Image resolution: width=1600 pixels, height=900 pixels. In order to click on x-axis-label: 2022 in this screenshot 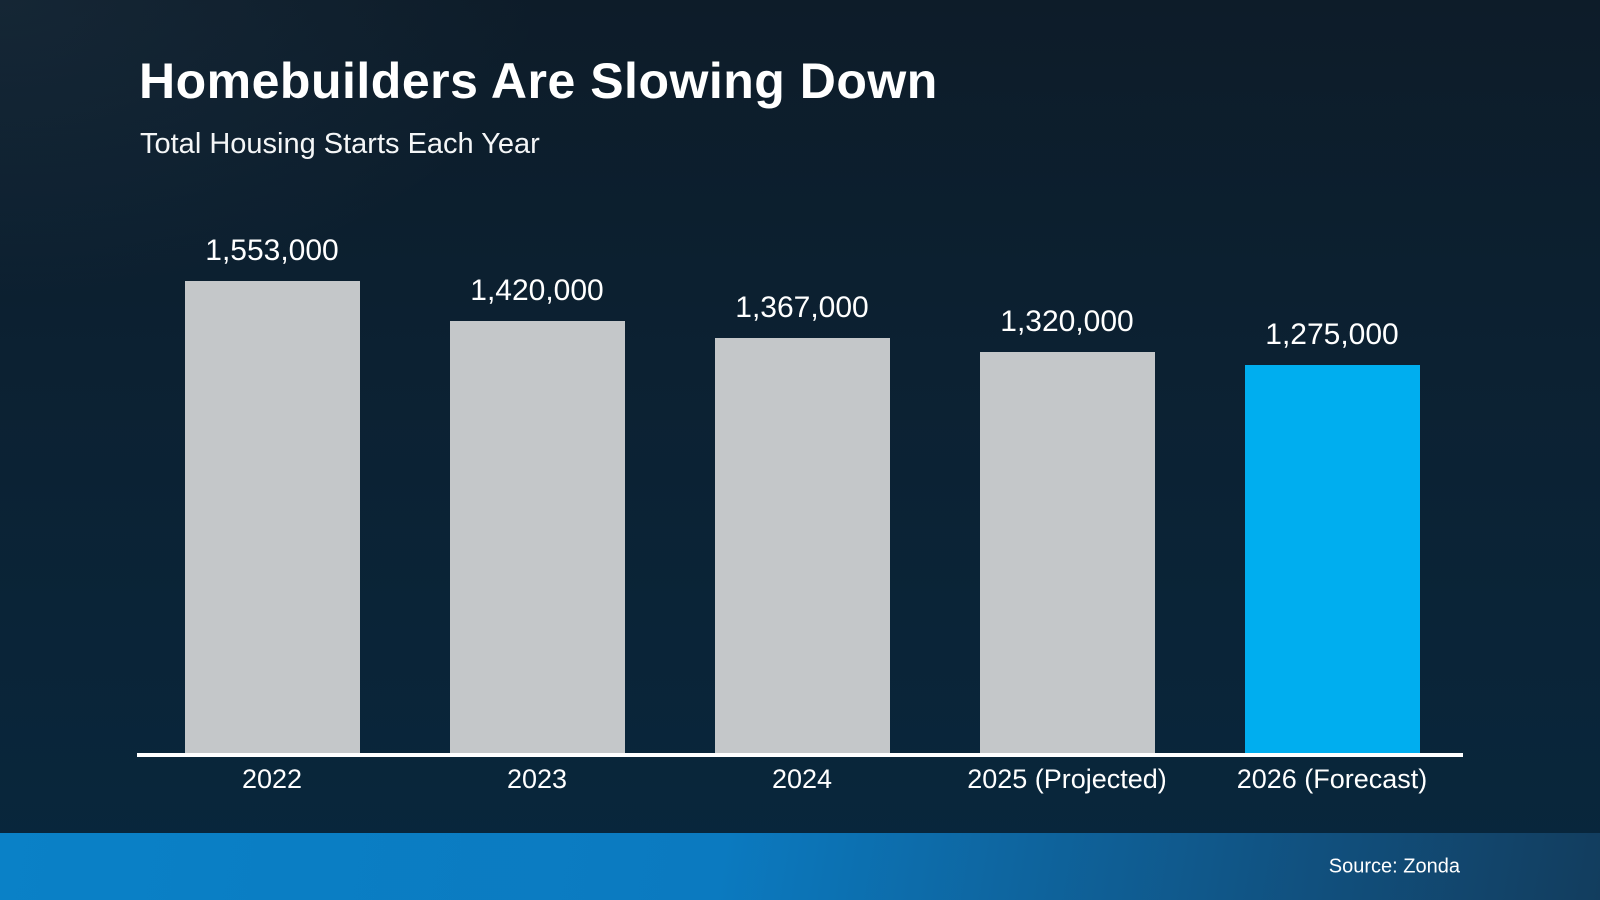, I will do `click(272, 779)`.